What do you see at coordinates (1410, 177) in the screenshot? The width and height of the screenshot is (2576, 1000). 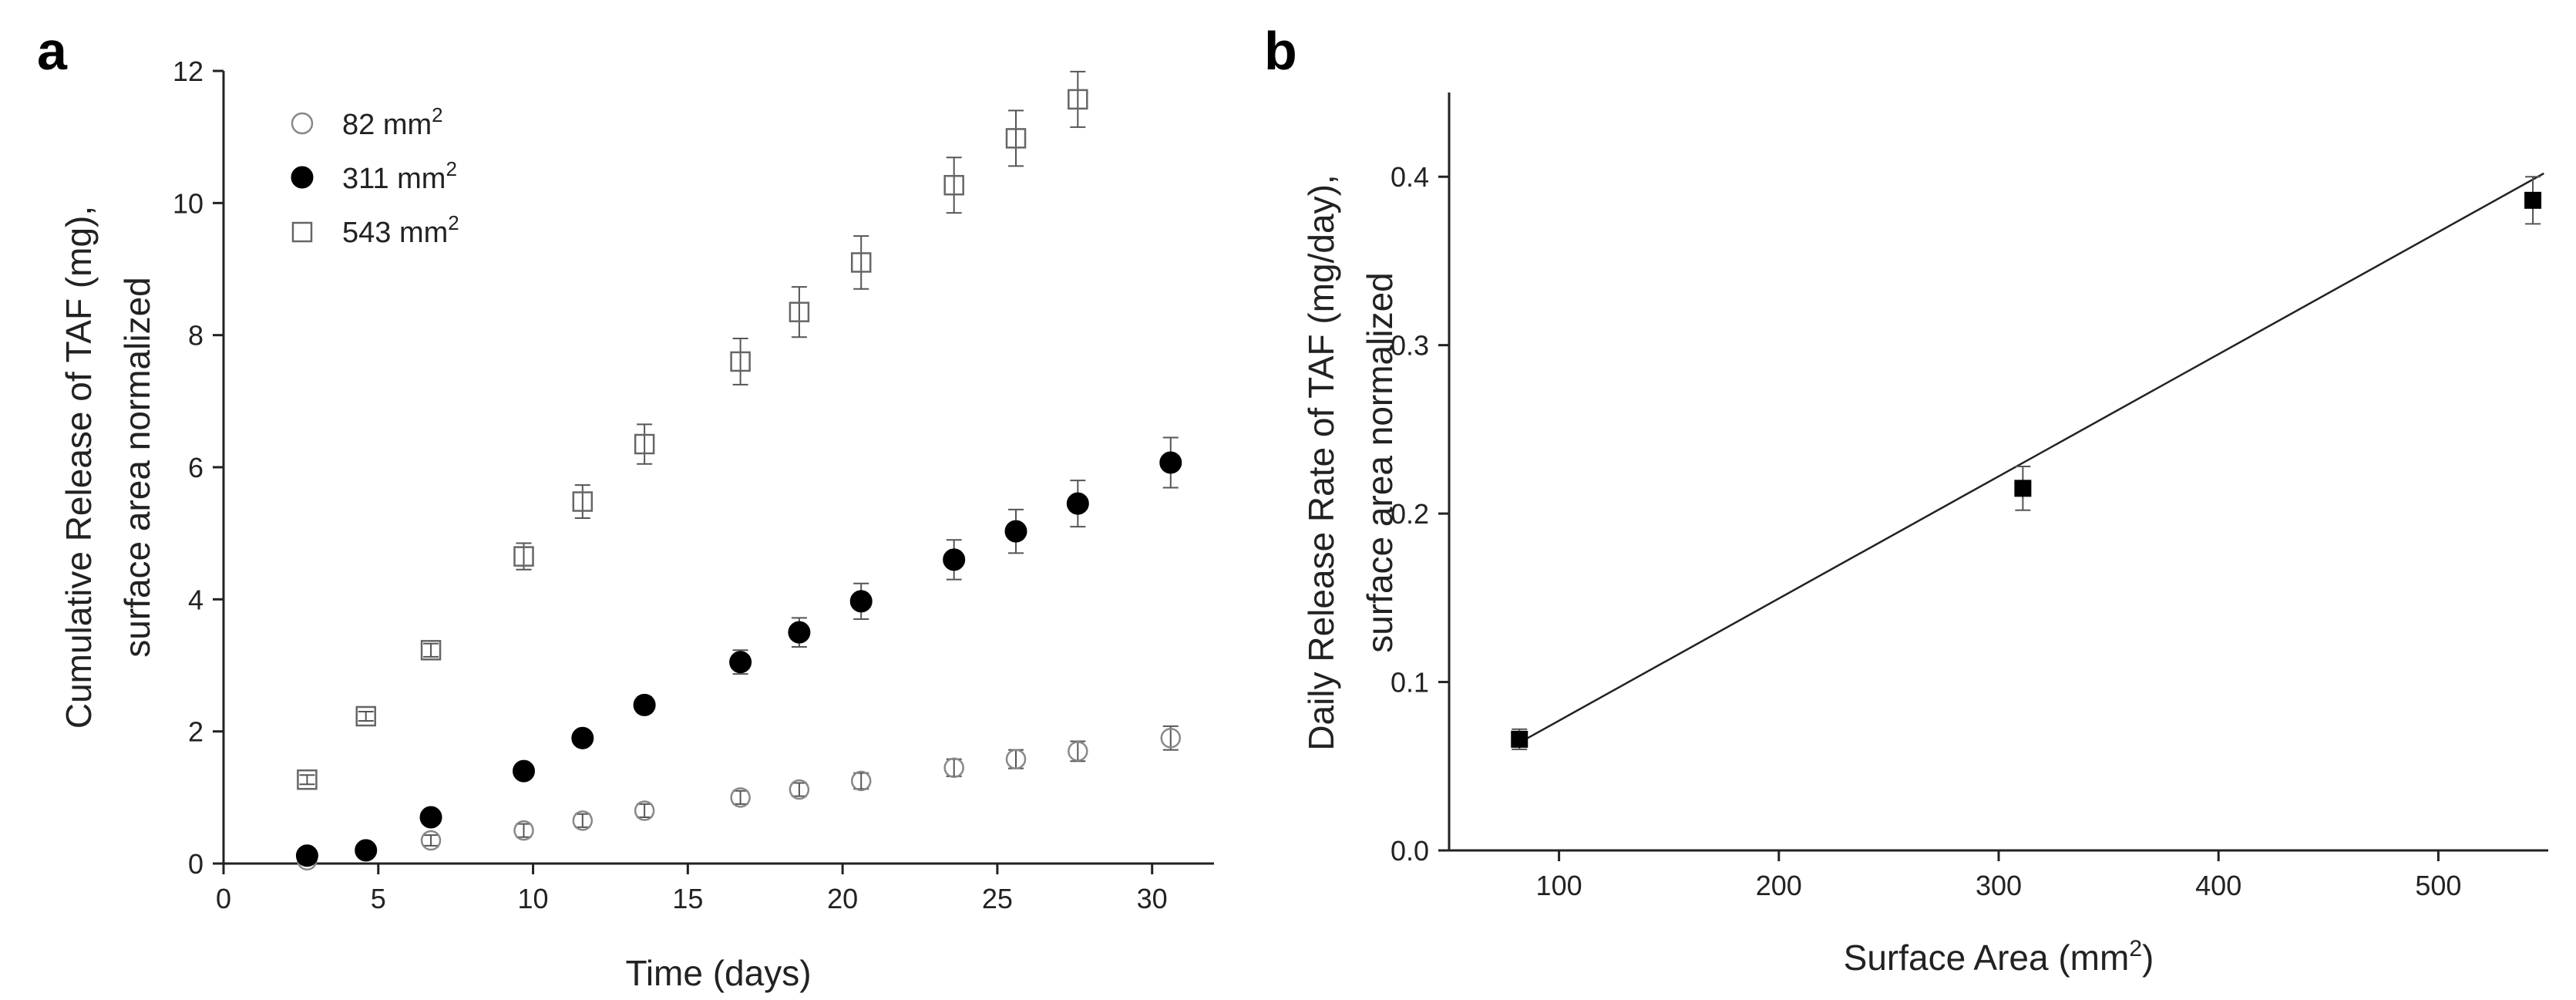 I see `panel-b-y-tick-label: 0.4` at bounding box center [1410, 177].